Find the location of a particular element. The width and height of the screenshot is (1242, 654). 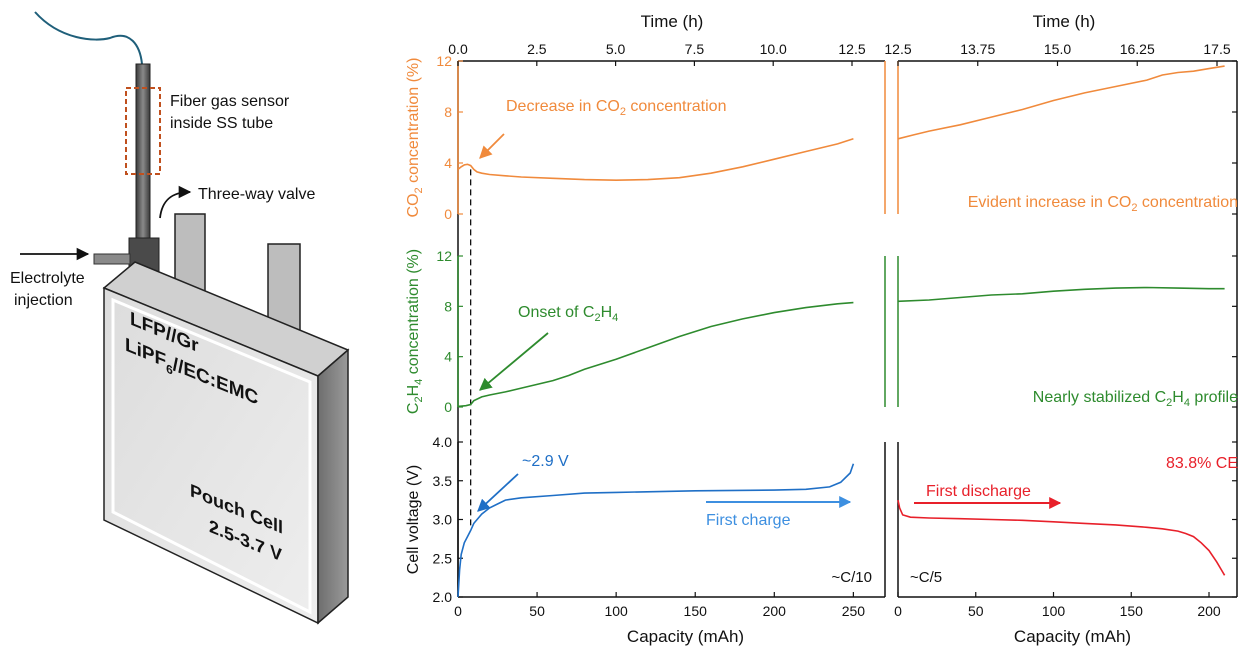

voltage-charge-line is located at coordinates (656, 530).